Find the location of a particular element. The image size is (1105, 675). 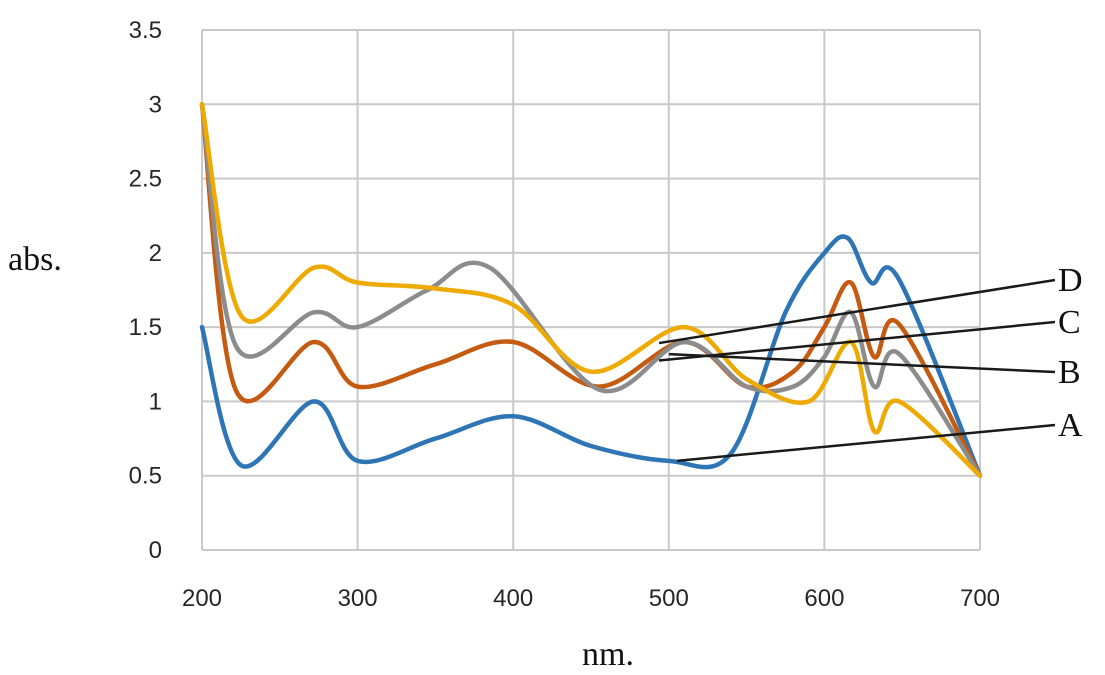

series-label-c: C is located at coordinates (1069, 322).